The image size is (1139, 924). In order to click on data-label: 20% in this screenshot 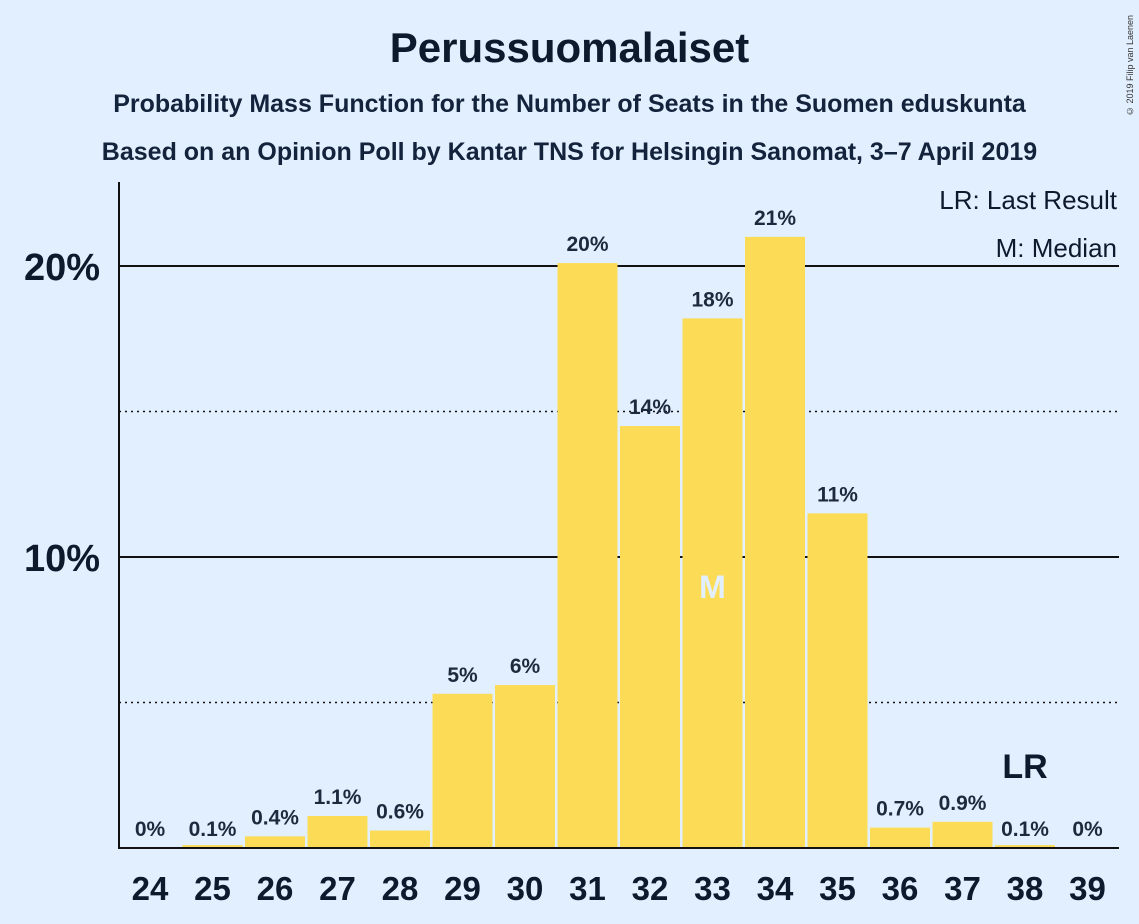, I will do `click(587, 244)`.